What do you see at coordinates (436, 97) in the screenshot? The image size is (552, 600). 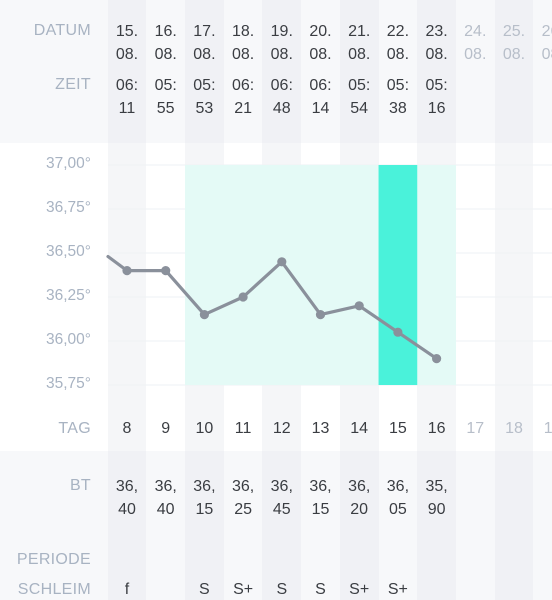 I see `time-cell: 05: 16` at bounding box center [436, 97].